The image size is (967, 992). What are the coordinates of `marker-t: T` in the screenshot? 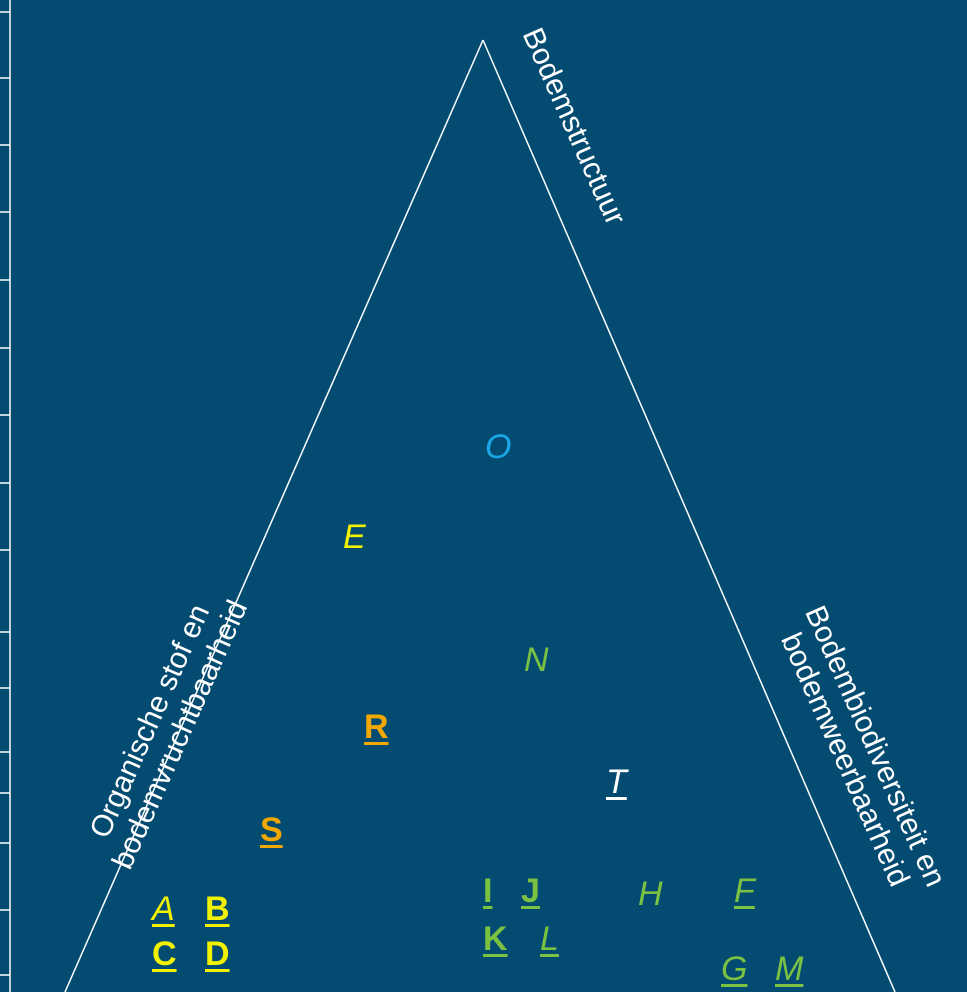 It's located at (616, 782).